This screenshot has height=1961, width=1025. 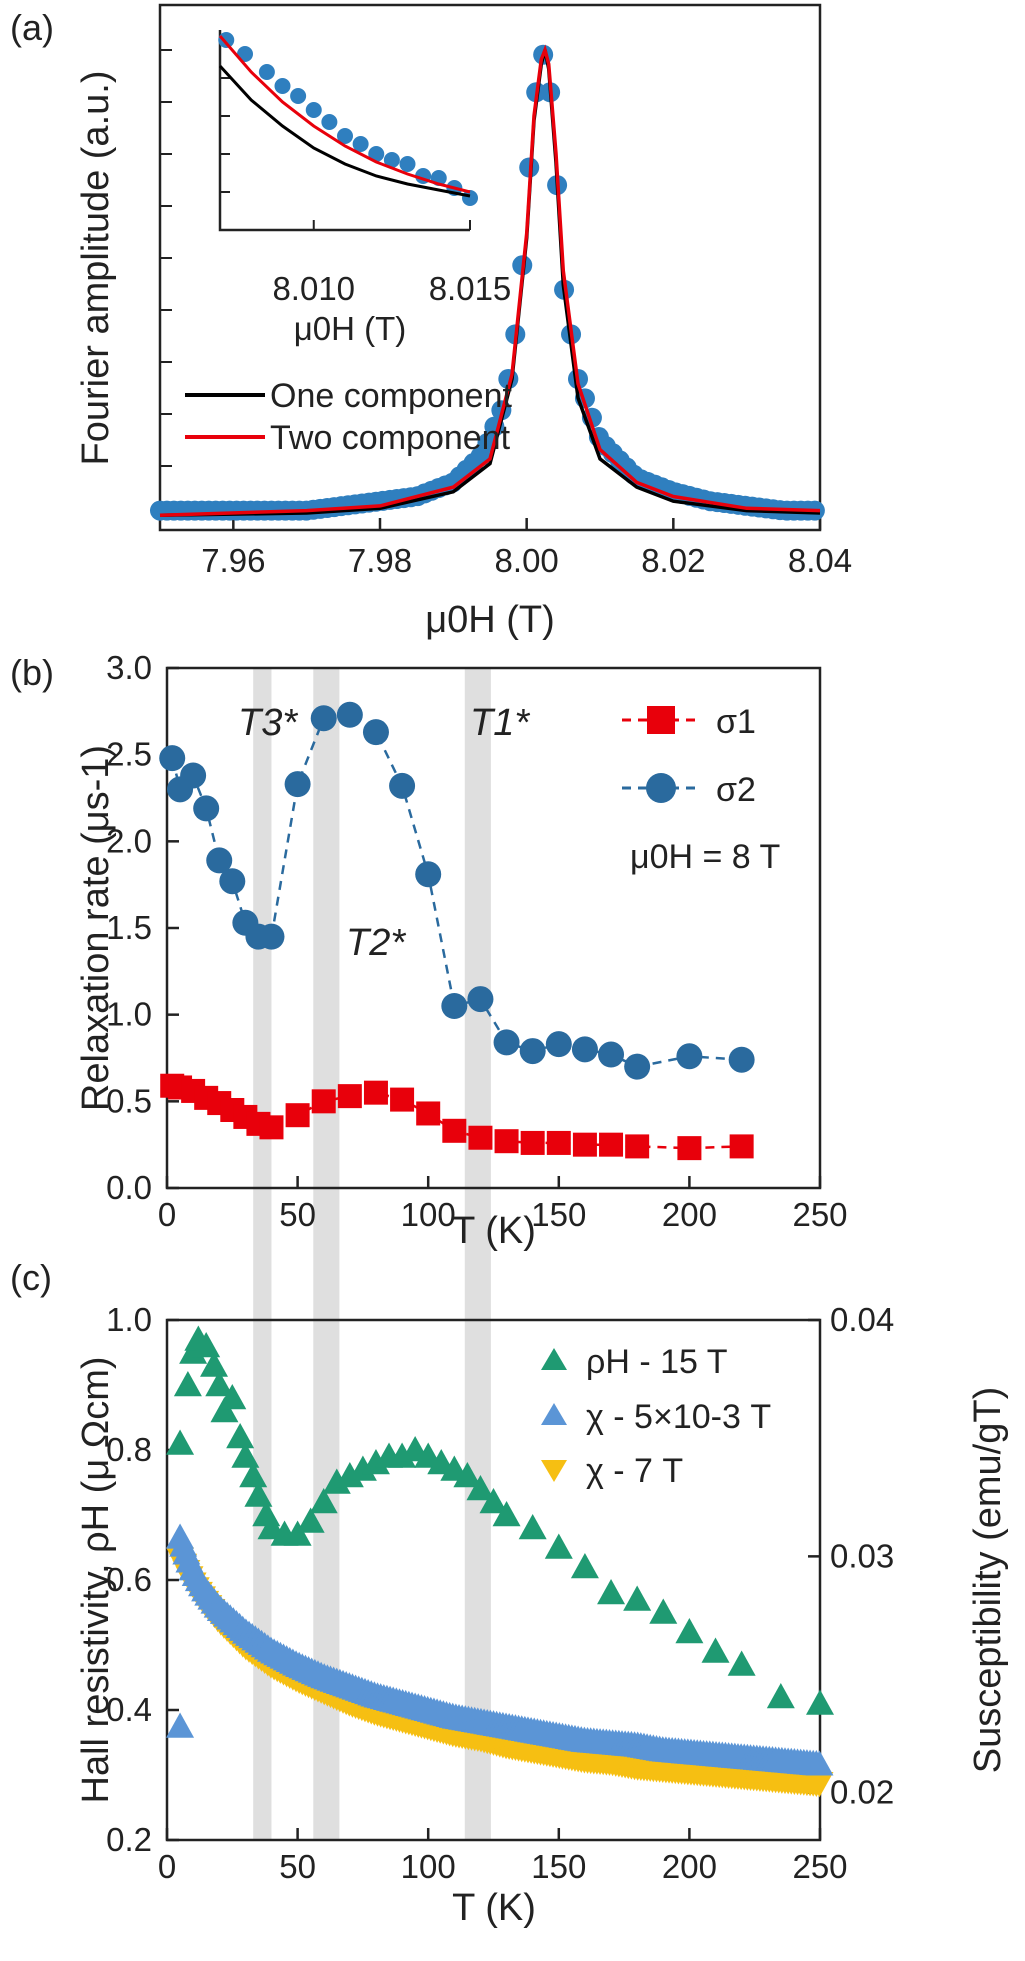 I want to click on panel-b-x-tick-label: 0, so click(x=167, y=1214).